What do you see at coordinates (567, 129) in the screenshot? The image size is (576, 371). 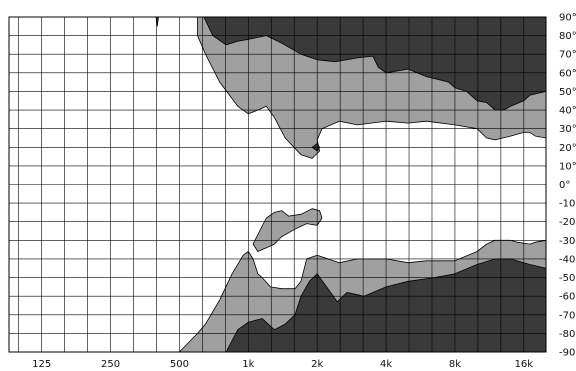 I see `y-tick-label: 30°` at bounding box center [567, 129].